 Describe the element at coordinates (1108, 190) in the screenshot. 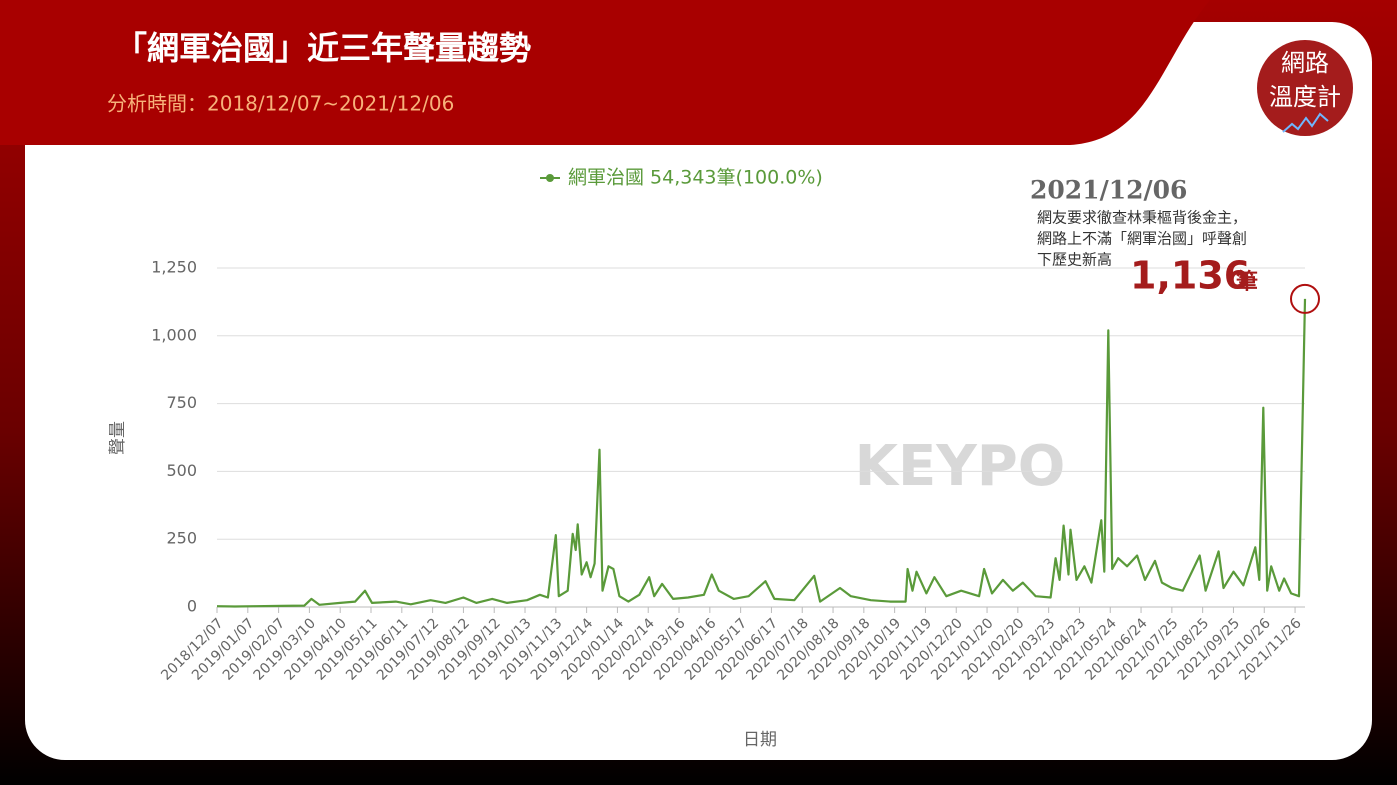

I see `annotation-date: 2021/12/06` at that location.